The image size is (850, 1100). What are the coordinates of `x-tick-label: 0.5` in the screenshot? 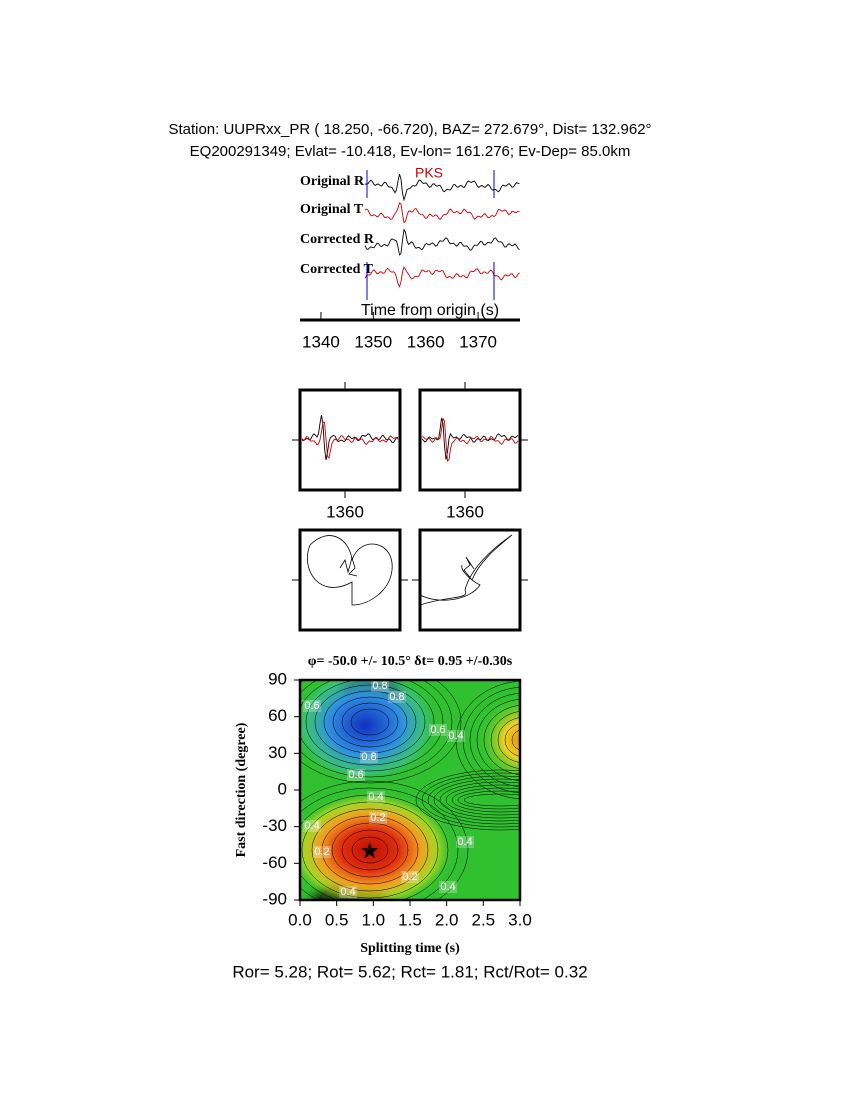 It's located at (337, 919).